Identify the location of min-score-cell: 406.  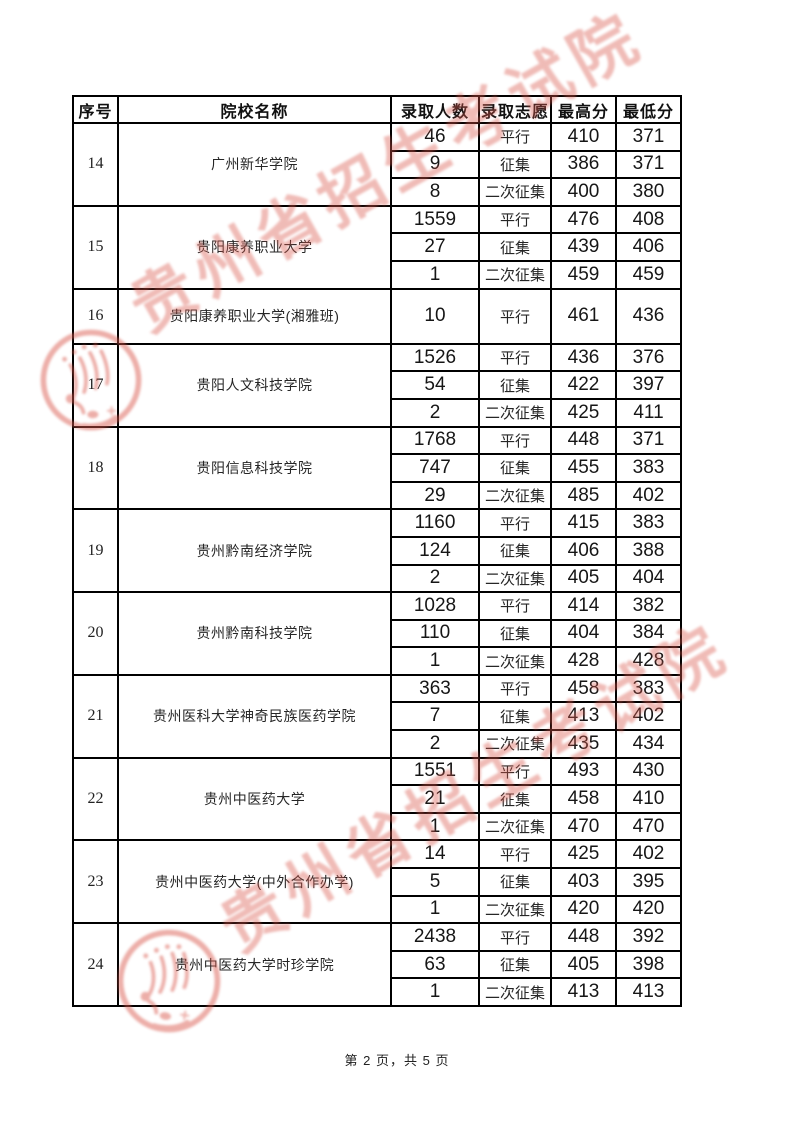
(648, 247).